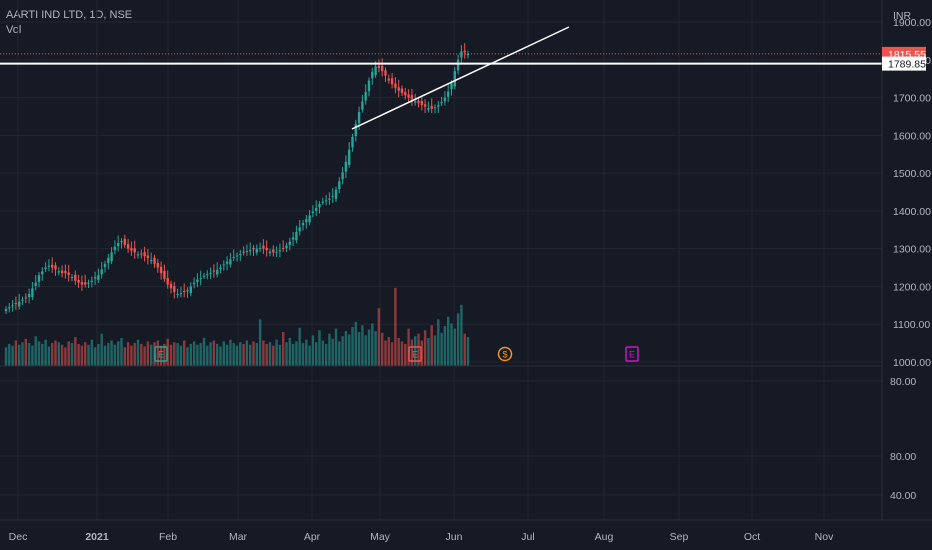 The height and width of the screenshot is (550, 932). What do you see at coordinates (903, 496) in the screenshot?
I see `indicator-tick-label: 40.00` at bounding box center [903, 496].